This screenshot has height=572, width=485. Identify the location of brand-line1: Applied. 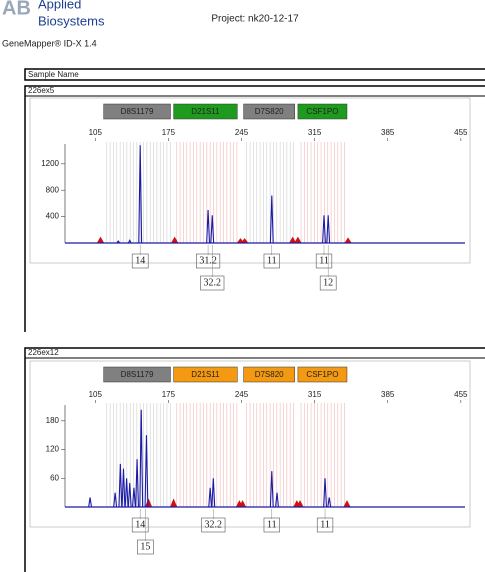
(59, 5).